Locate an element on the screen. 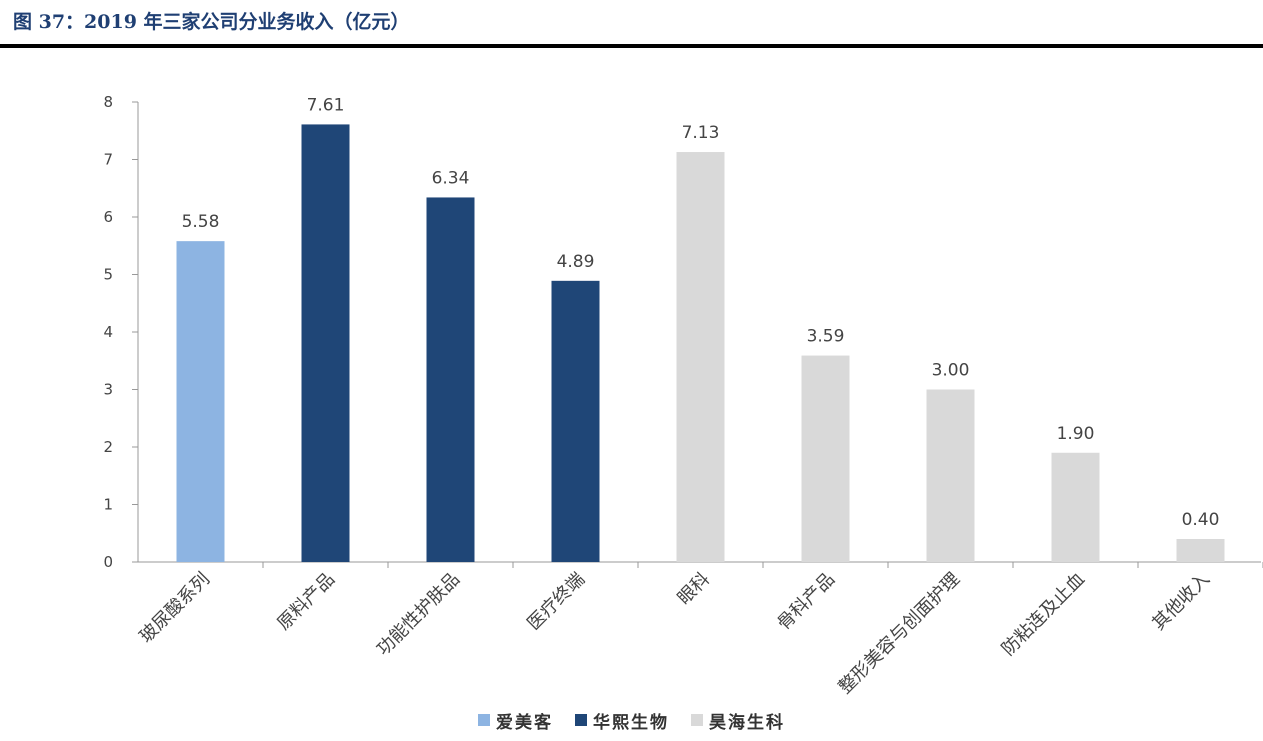  chart-legend: 爱美客 华熙生物 昊海生科 is located at coordinates (631, 720).